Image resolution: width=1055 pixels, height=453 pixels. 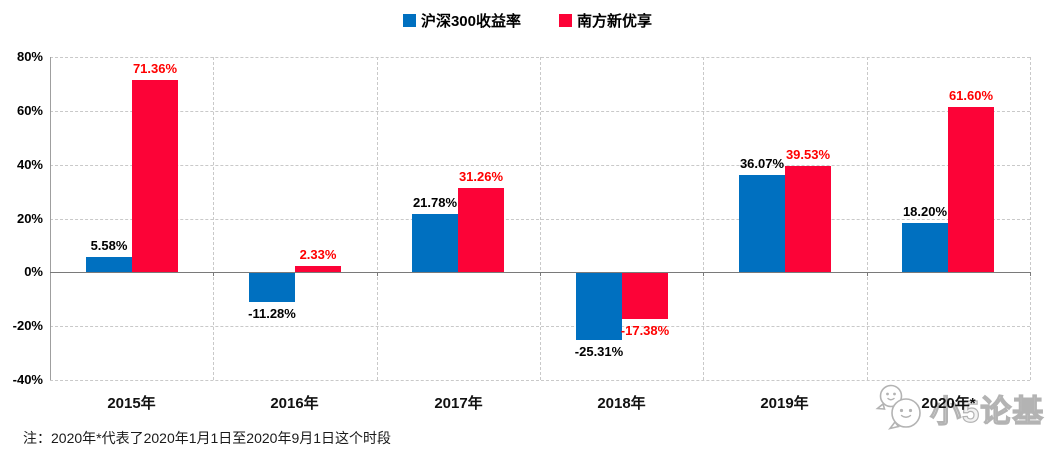 I want to click on bar-series2-2016年, so click(x=318, y=269).